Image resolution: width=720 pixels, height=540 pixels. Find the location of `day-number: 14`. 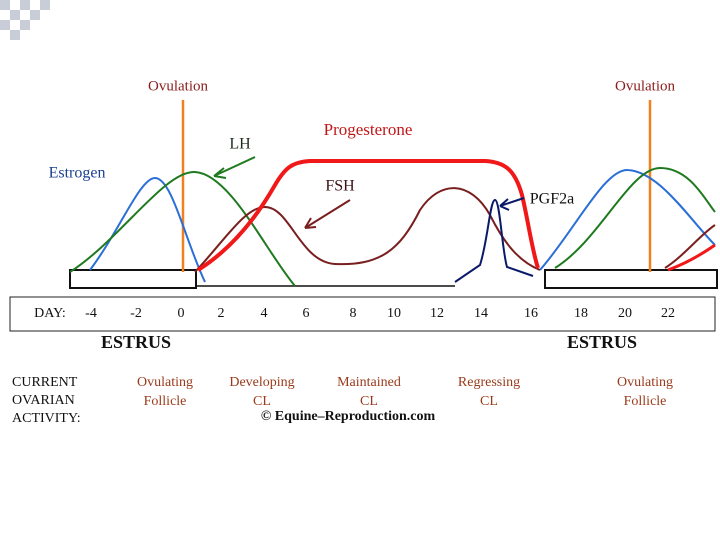

day-number: 14 is located at coordinates (481, 313).